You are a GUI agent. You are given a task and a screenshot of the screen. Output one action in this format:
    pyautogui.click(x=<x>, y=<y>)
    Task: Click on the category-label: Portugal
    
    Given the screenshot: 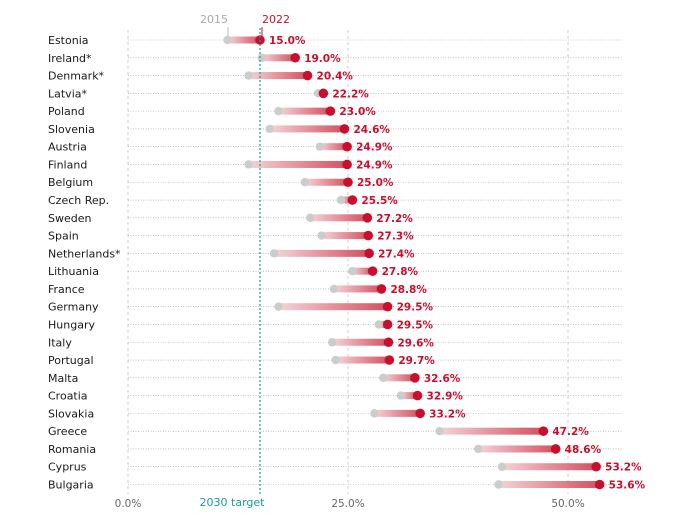 What is the action you would take?
    pyautogui.click(x=71, y=360)
    